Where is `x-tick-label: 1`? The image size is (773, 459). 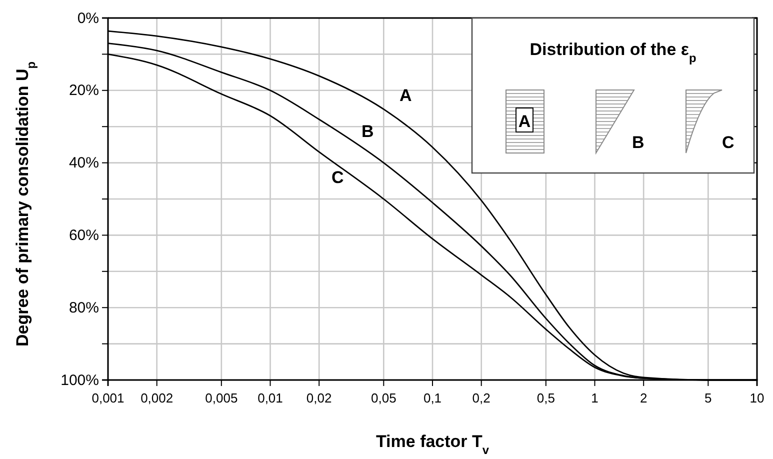
x-tick-label: 1 is located at coordinates (594, 398).